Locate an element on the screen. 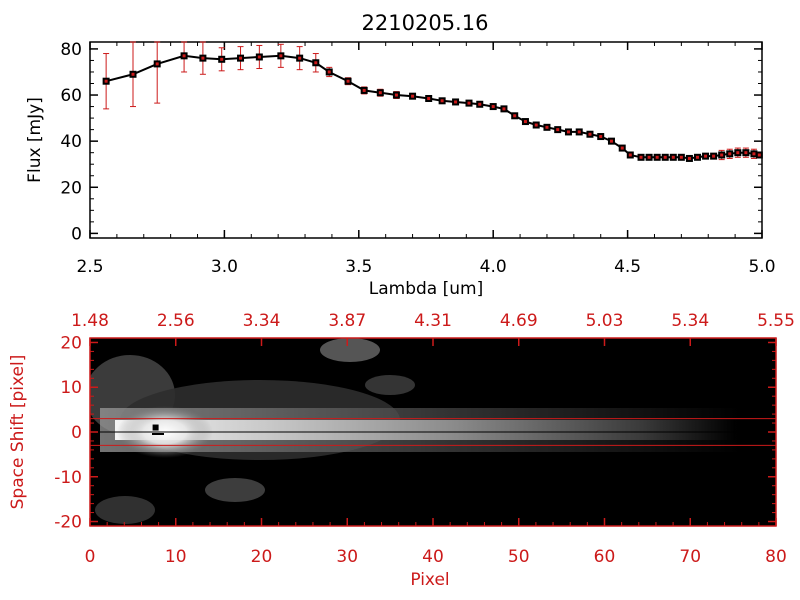 This screenshot has height=600, width=800. image-x-ticks: 0 10 20 30 40 50 60 70 80 is located at coordinates (436, 542).